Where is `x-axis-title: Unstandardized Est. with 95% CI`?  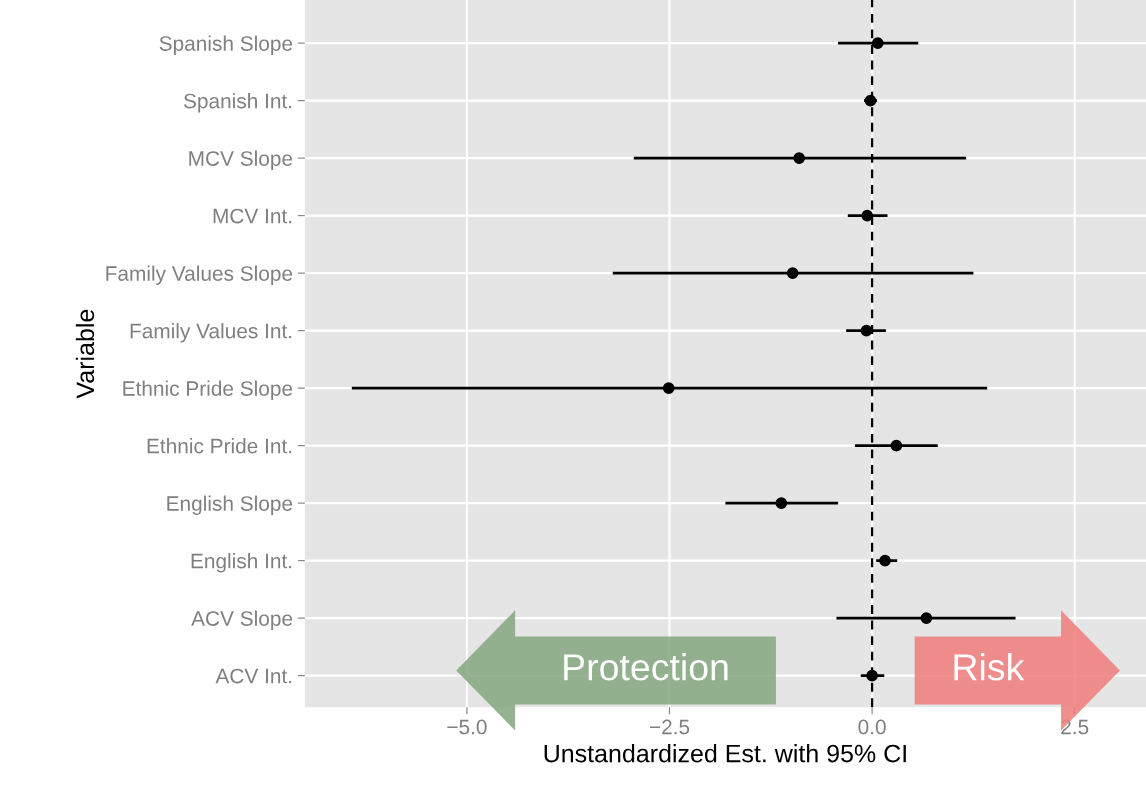
x-axis-title: Unstandardized Est. with 95% CI is located at coordinates (725, 753).